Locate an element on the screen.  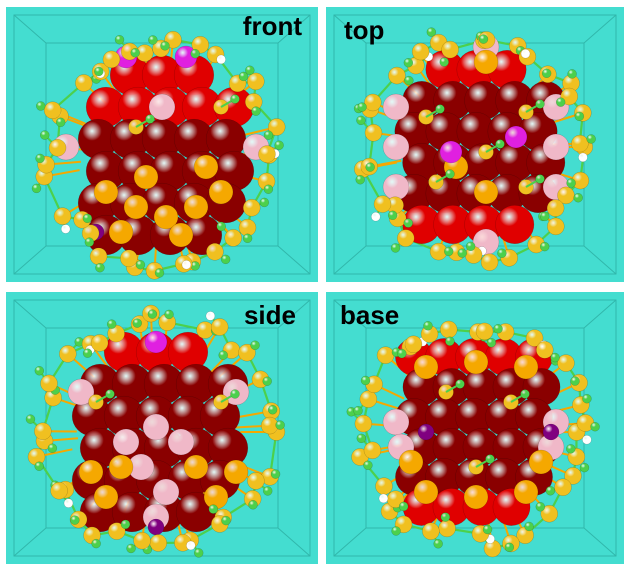
core-spheres is located at coordinates (161, 150).